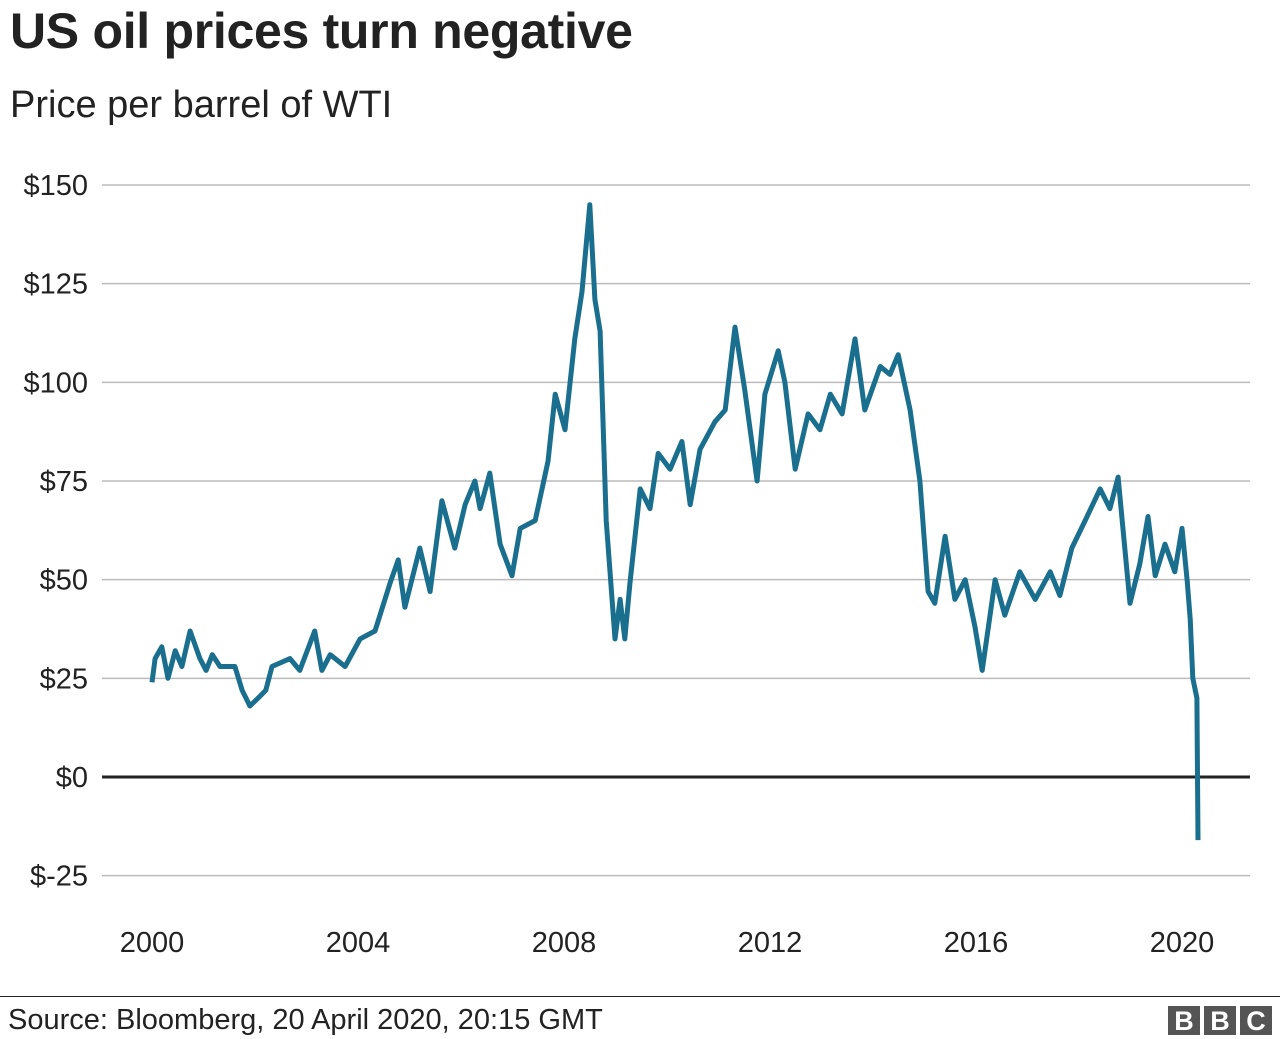  Describe the element at coordinates (152, 943) in the screenshot. I see `x-tick-label: 2000` at that location.